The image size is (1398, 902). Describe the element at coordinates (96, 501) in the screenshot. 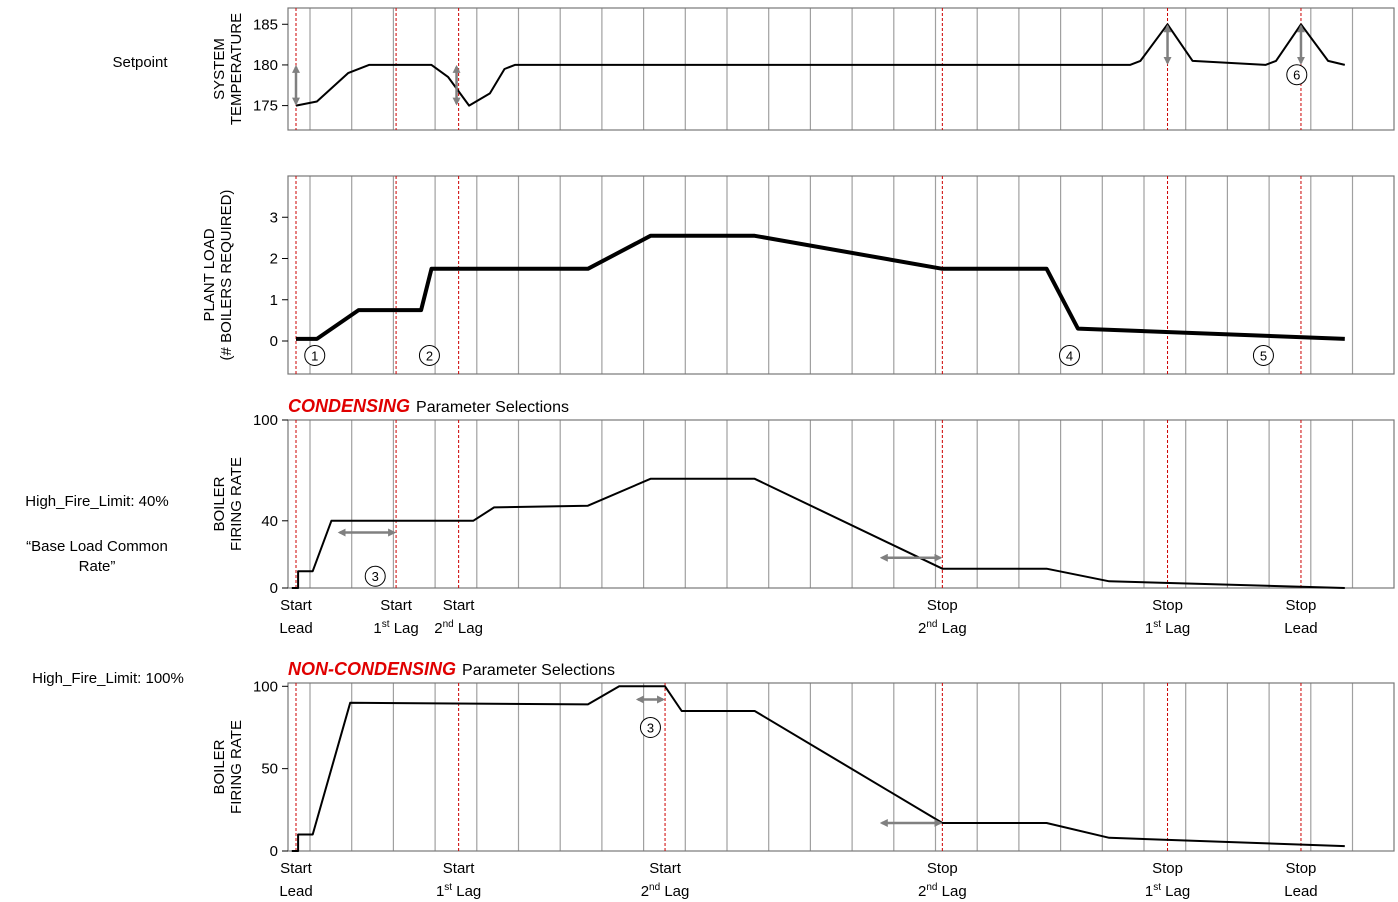

I see `side-label: High_Fire_Limit: 40%` at that location.